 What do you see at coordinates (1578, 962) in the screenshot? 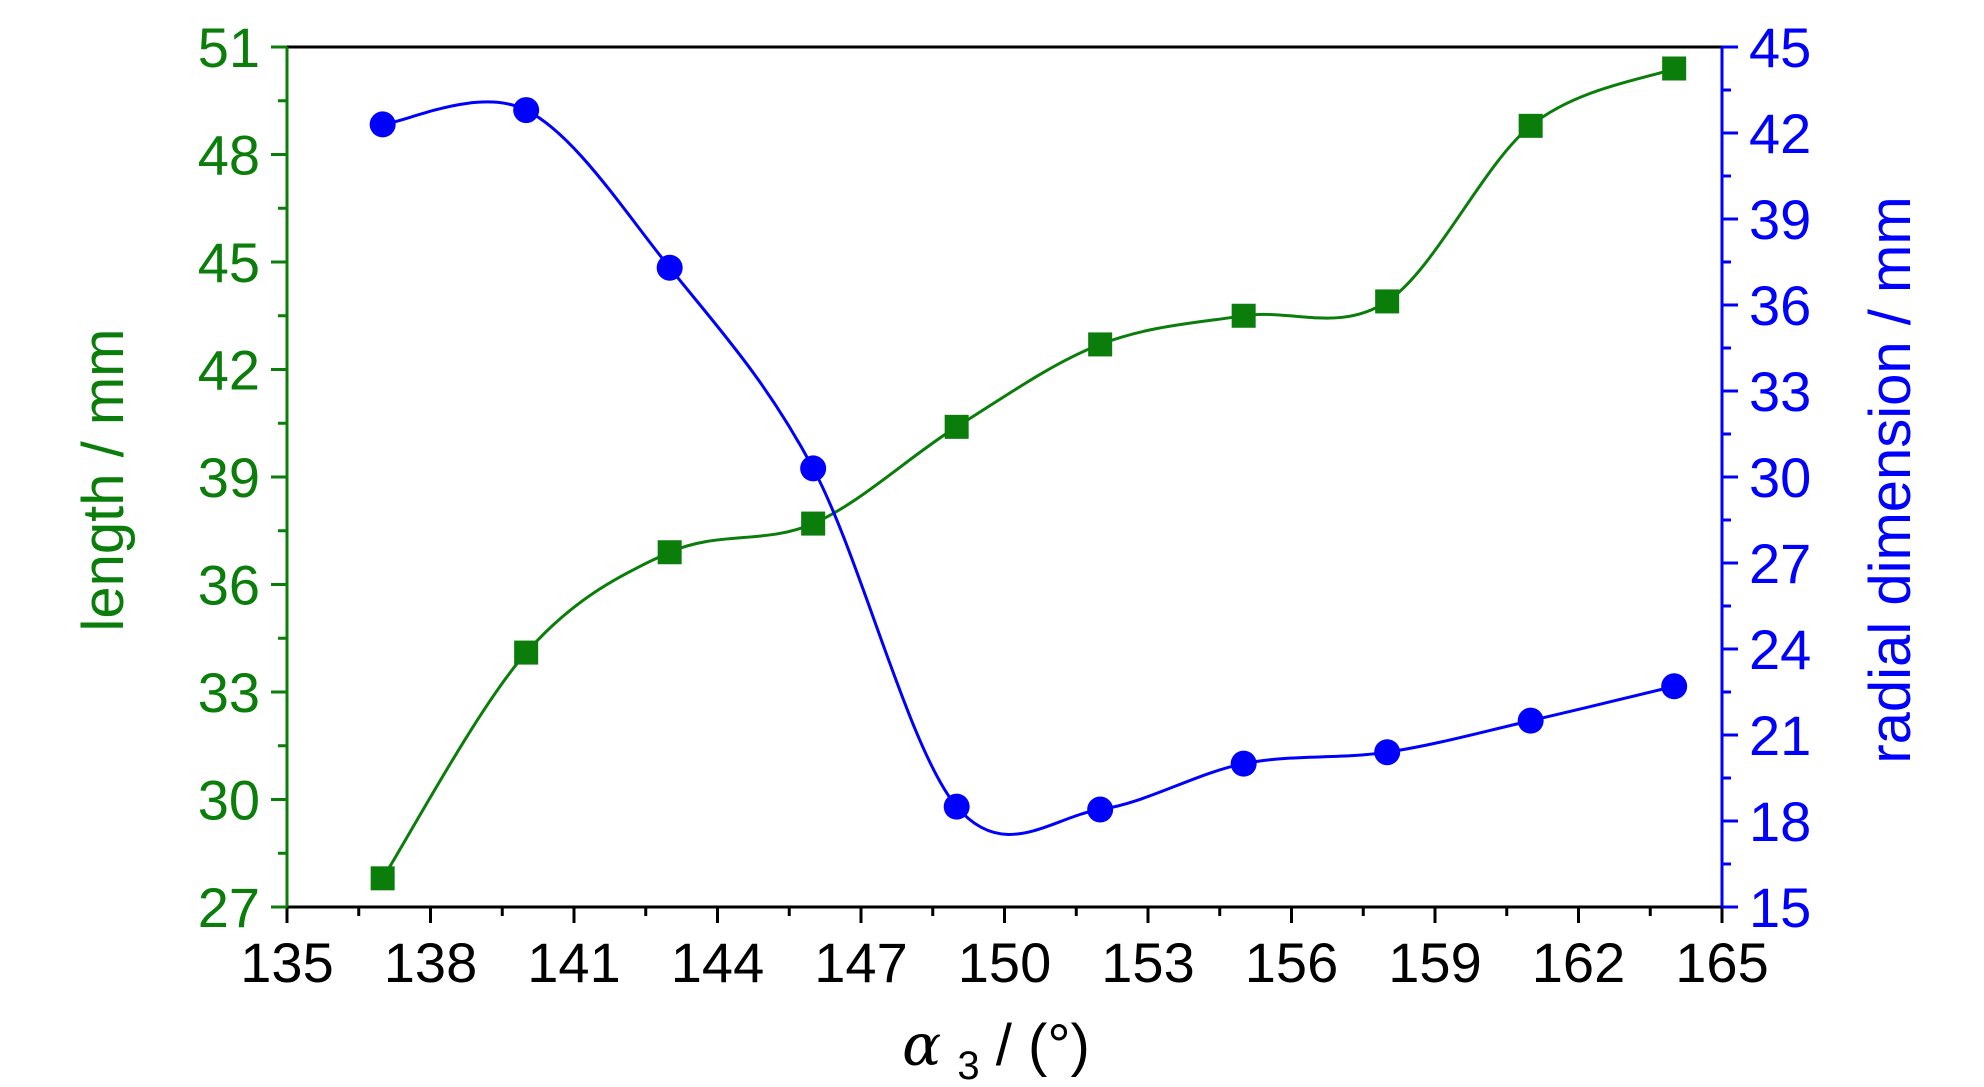
I see `x-tick-label-162: 162` at bounding box center [1578, 962].